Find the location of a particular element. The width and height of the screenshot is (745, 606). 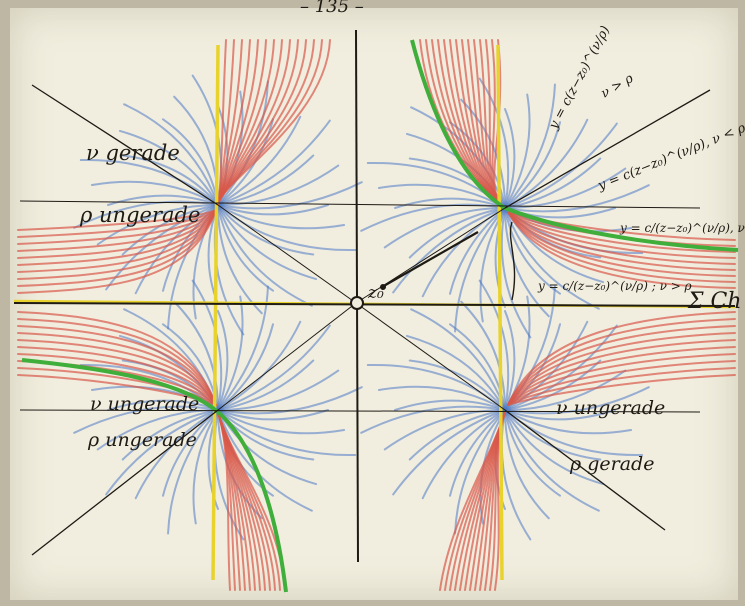

green-curve-lower-left is located at coordinates (154, 475).